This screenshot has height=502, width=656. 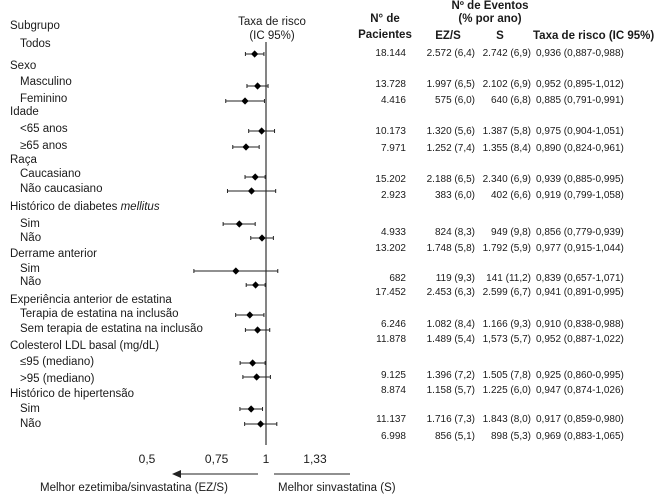 I want to click on hazard-ratio-cell: 0,925 (0,860-0,995), so click(x=580, y=375).